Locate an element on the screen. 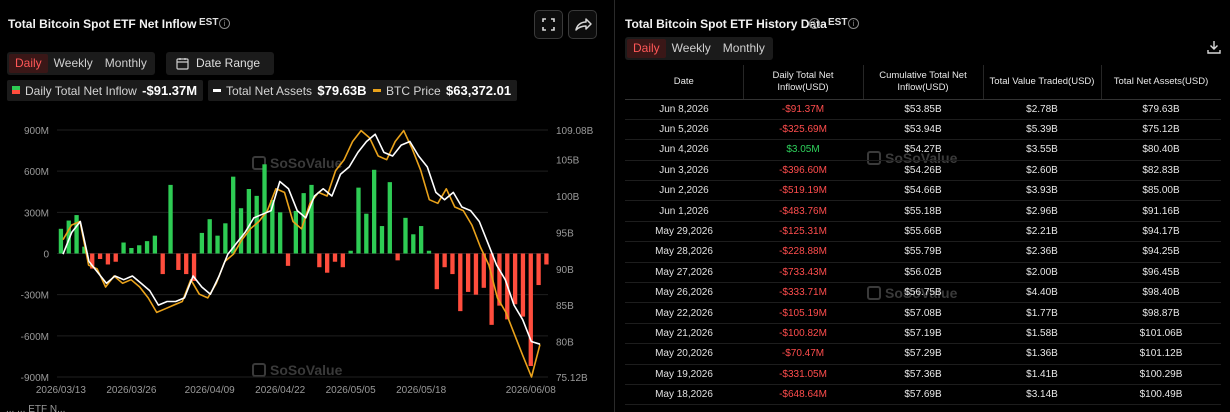 Image resolution: width=1230 pixels, height=412 pixels. x-axis-tick-label: 2026/05/18 is located at coordinates (421, 390).